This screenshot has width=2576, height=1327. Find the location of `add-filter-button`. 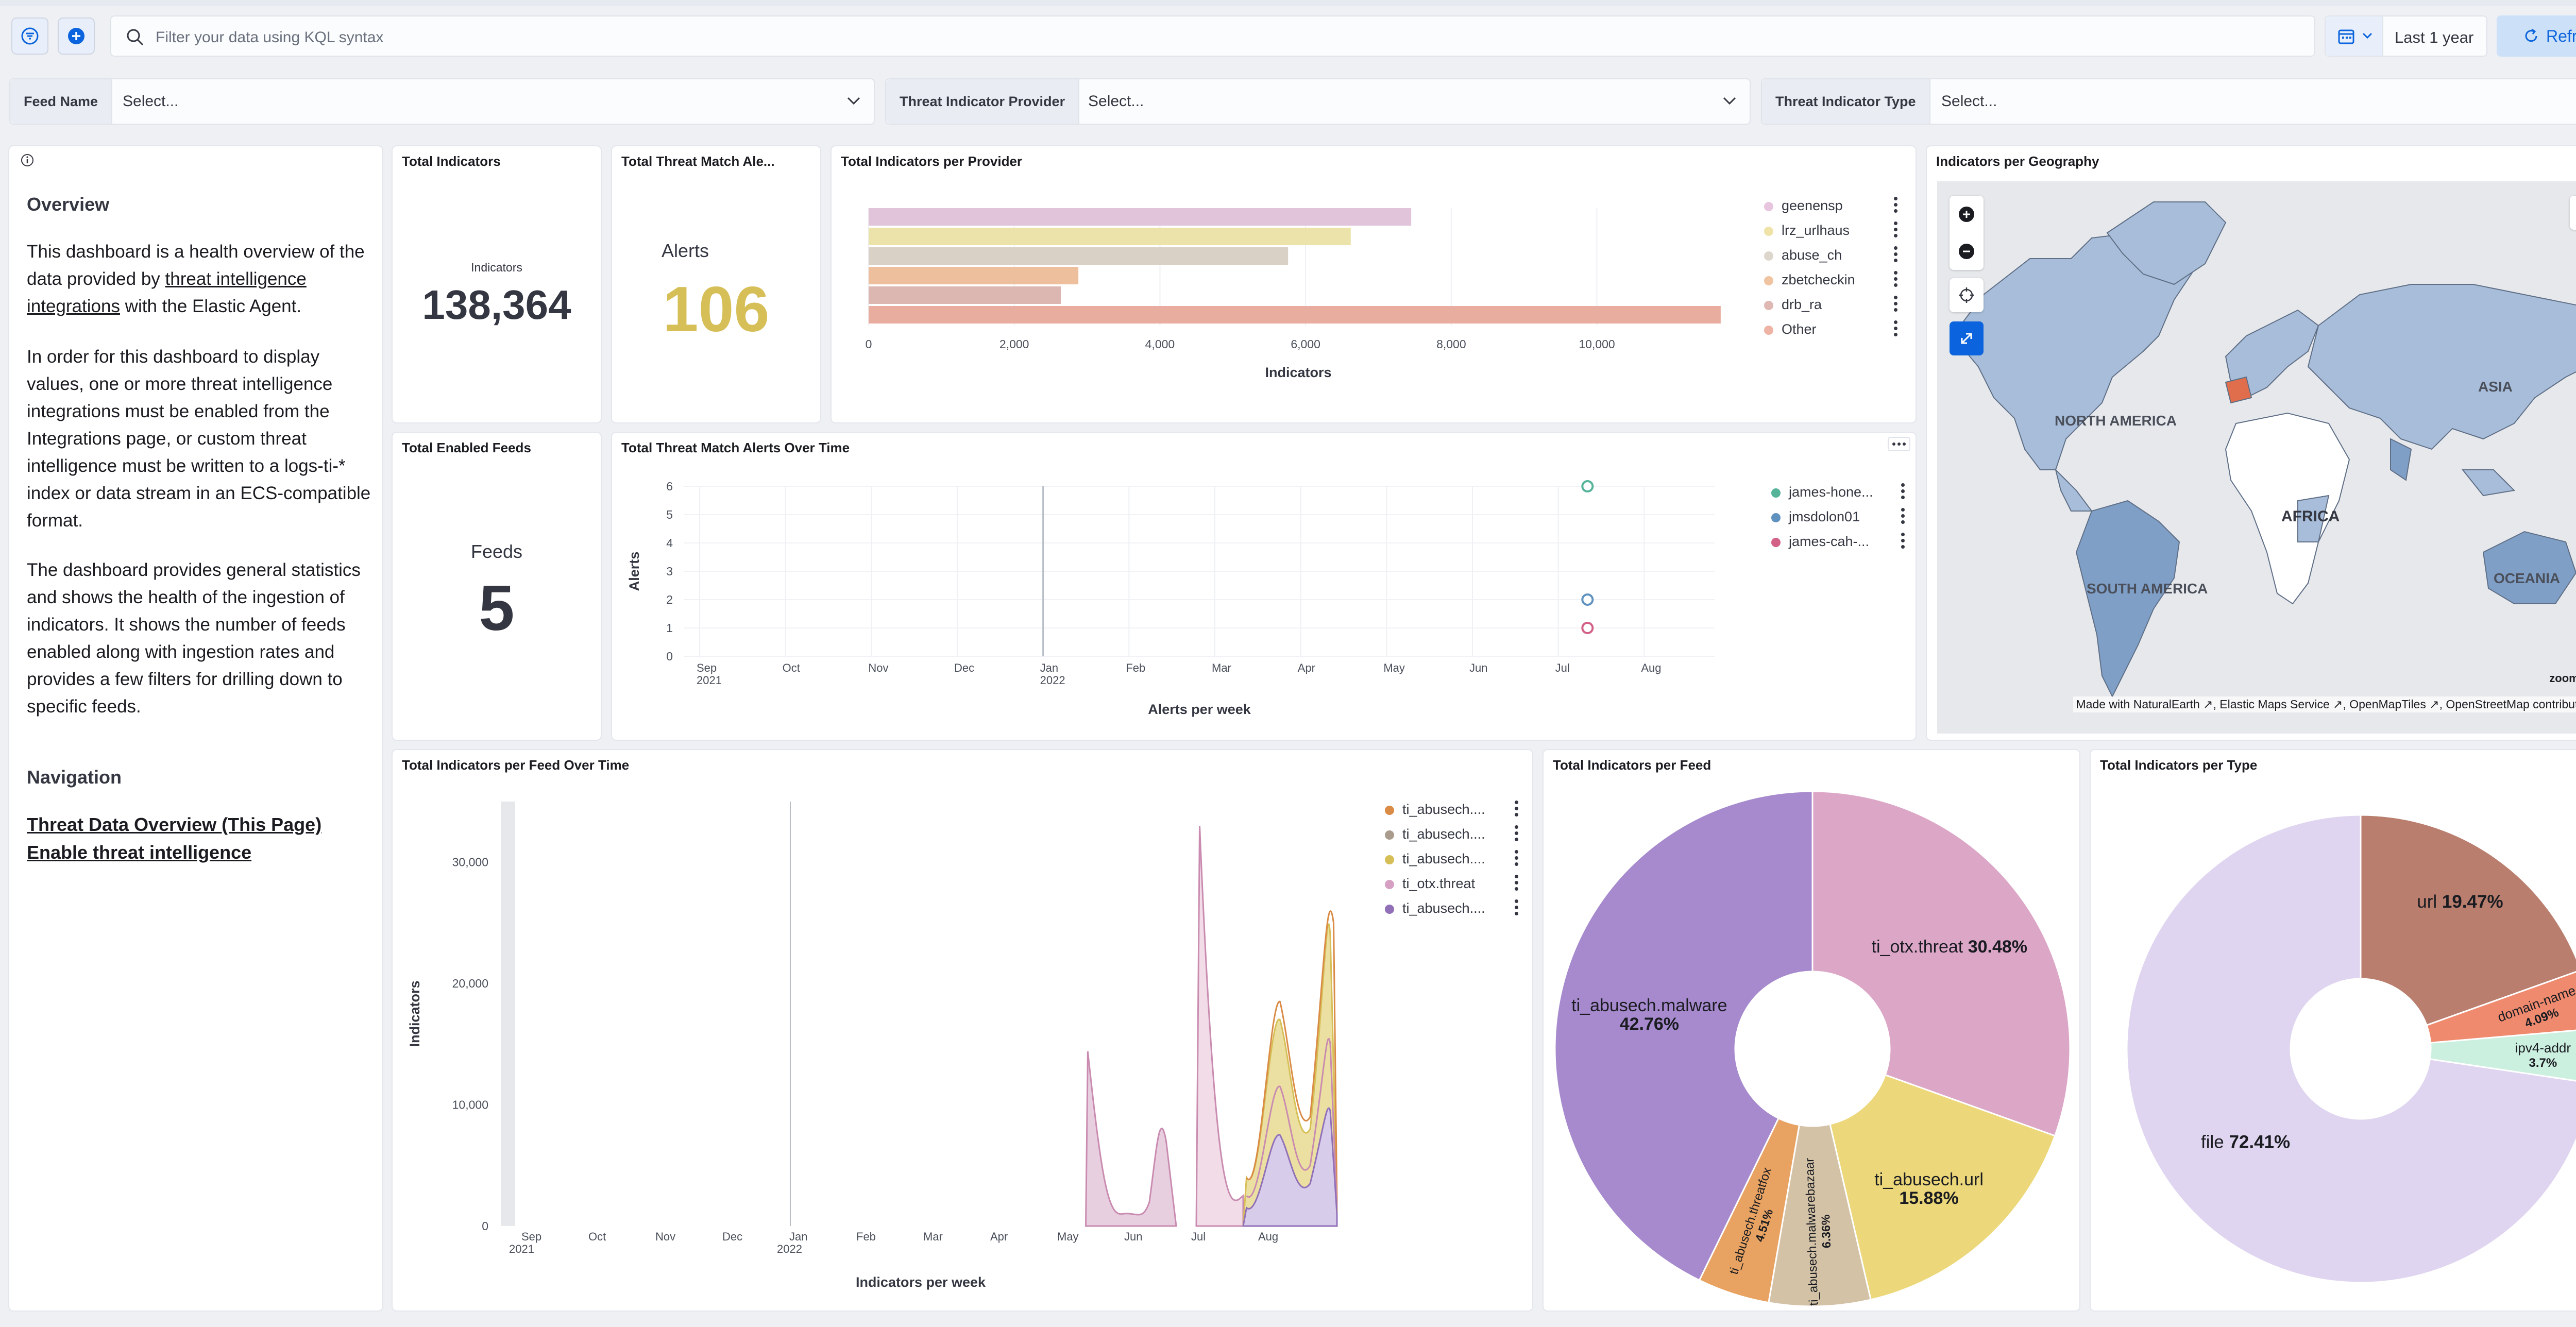

add-filter-button is located at coordinates (76, 36).